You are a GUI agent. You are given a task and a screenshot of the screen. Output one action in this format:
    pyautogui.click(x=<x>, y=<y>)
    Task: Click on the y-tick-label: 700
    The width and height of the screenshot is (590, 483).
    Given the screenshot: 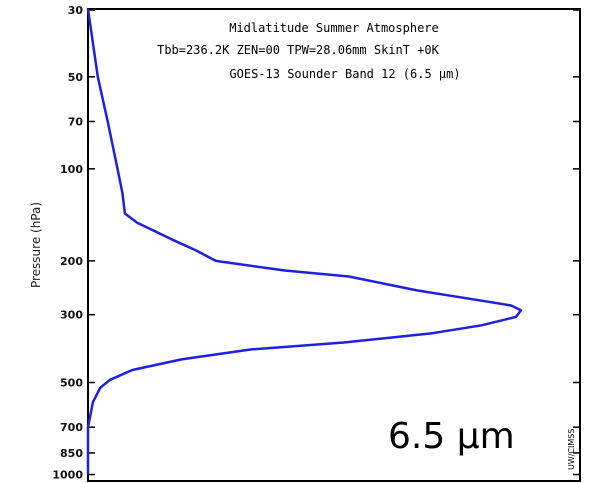 What is the action you would take?
    pyautogui.click(x=71, y=427)
    